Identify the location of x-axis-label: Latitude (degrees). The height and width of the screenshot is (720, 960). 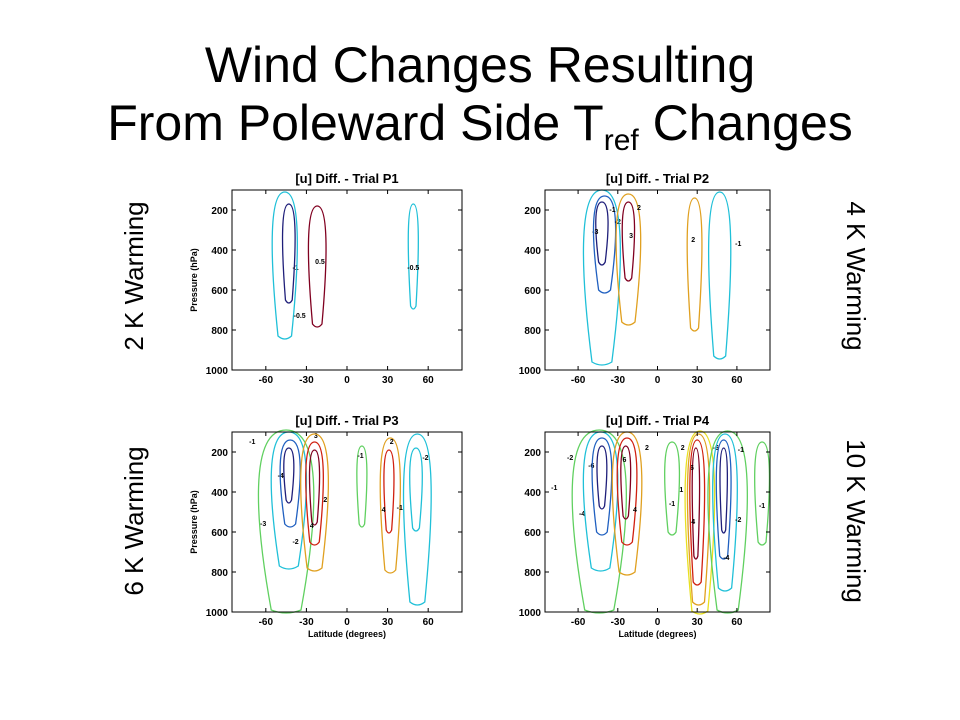
(657, 634).